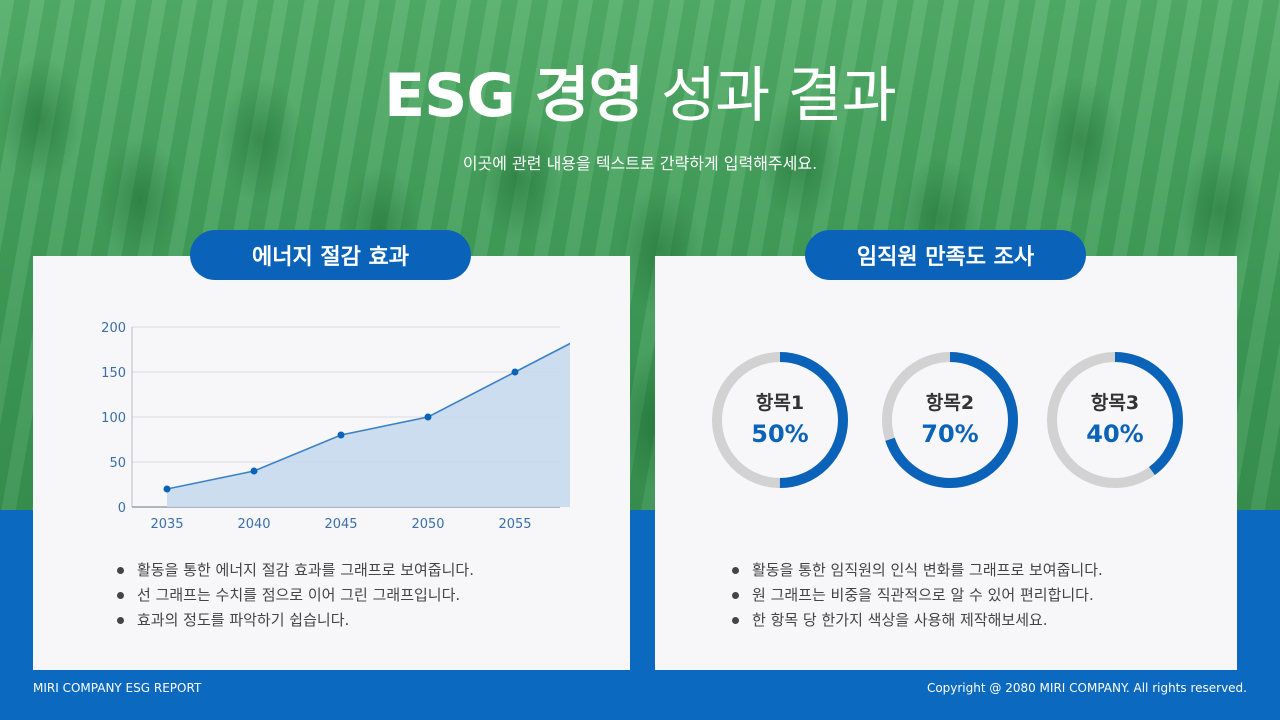 The width and height of the screenshot is (1280, 720). I want to click on energy-bullet: 선 그래프는 수치를 점으로 이어 그린 그래프입니다., so click(294, 595).